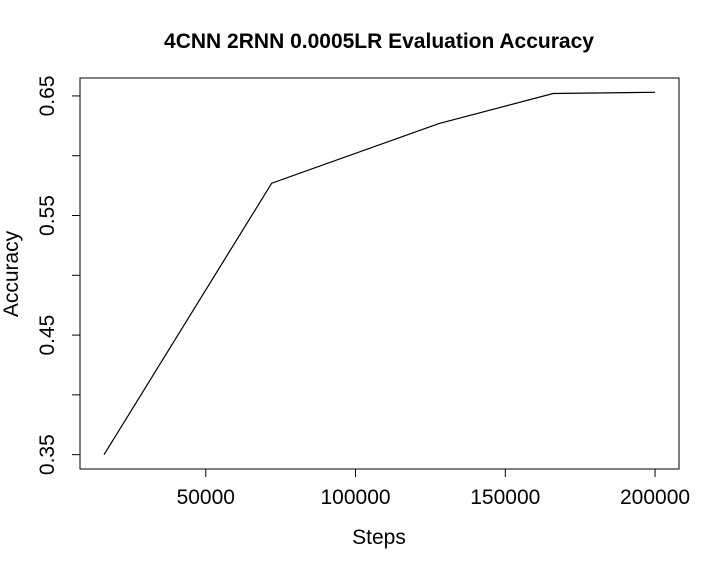  What do you see at coordinates (47, 95) in the screenshot?
I see `y-tick-label: 0.65` at bounding box center [47, 95].